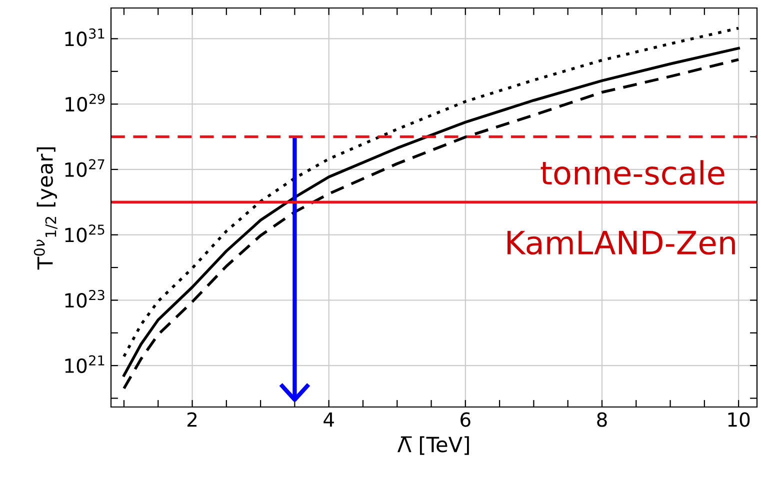 Image resolution: width=761 pixels, height=486 pixels. I want to click on annotation: tonne-scale, so click(632, 172).